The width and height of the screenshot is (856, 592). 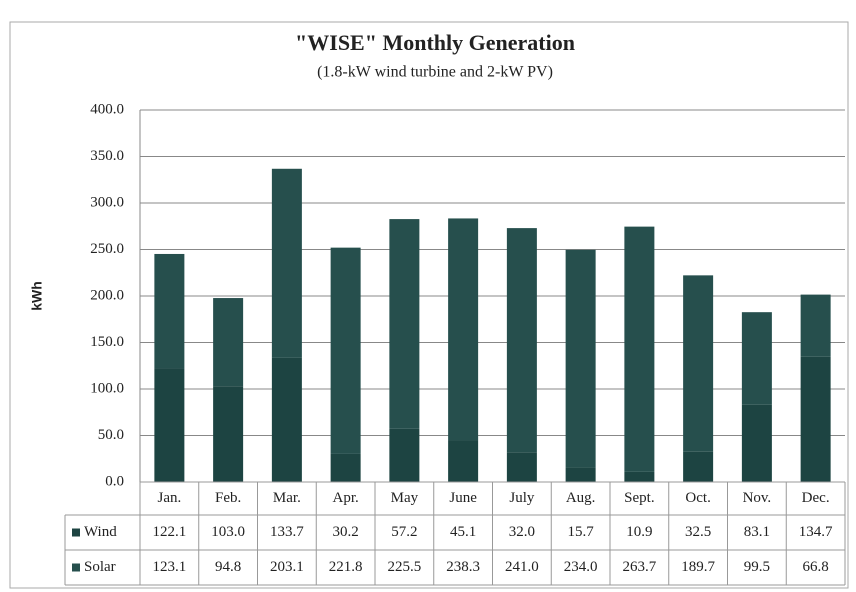 What do you see at coordinates (581, 532) in the screenshot?
I see `table-value: 15.7` at bounding box center [581, 532].